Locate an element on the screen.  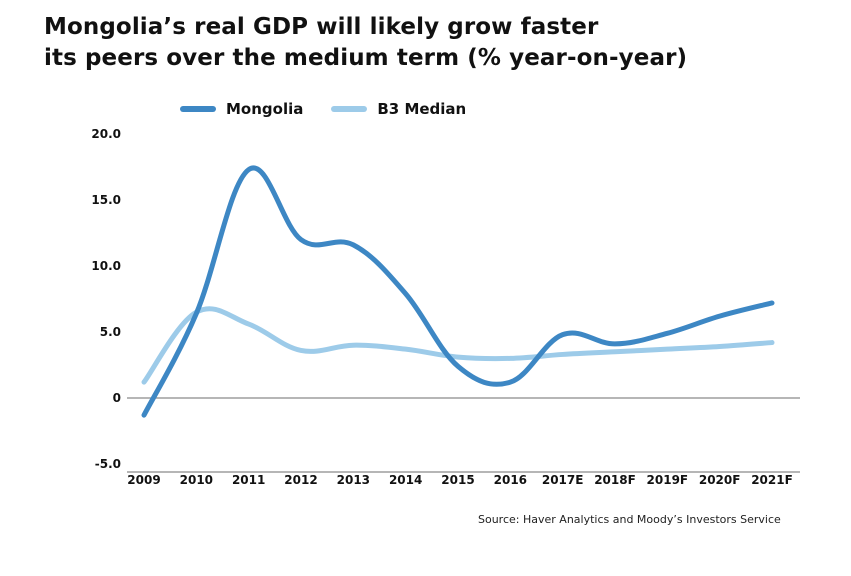
x-tick-label: 2011 is located at coordinates (248, 480).